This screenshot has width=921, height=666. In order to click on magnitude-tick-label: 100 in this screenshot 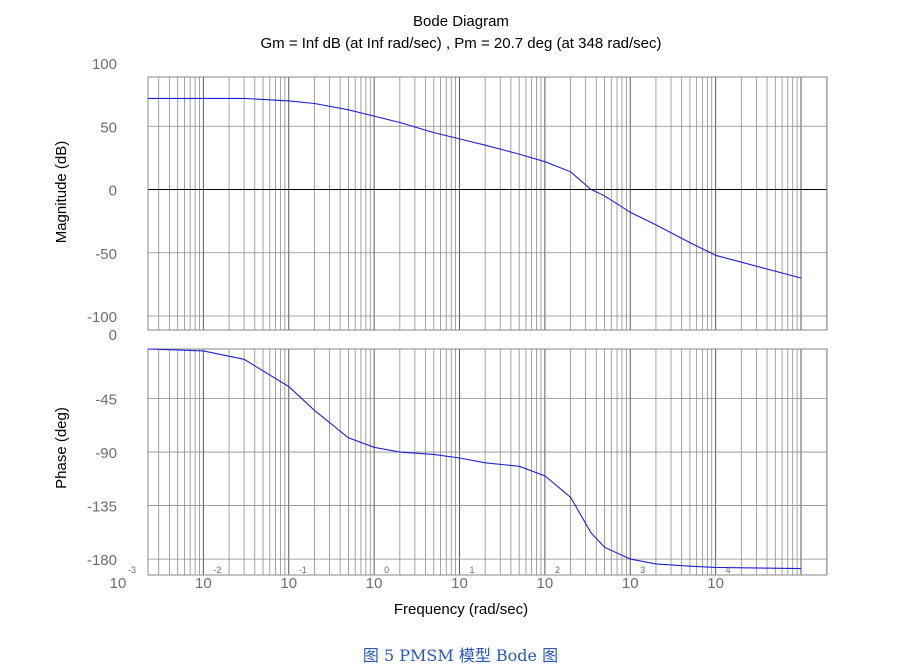, I will do `click(104, 64)`.